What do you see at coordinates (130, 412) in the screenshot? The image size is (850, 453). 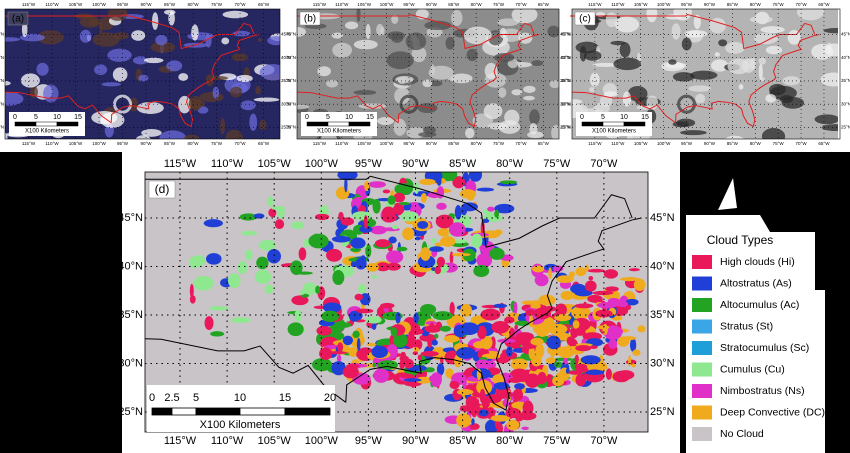 I see `y-tick-label: 25°N` at bounding box center [130, 412].